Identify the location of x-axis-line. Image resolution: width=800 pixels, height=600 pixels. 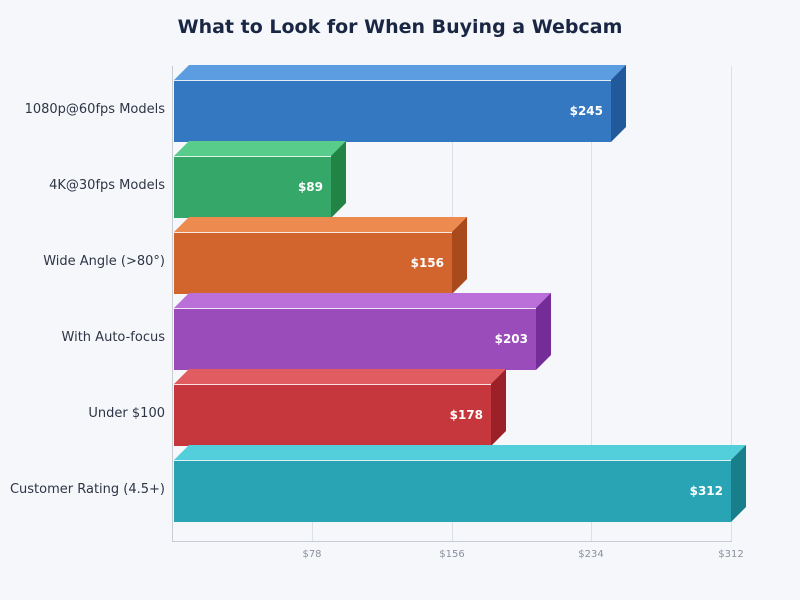
(452, 541).